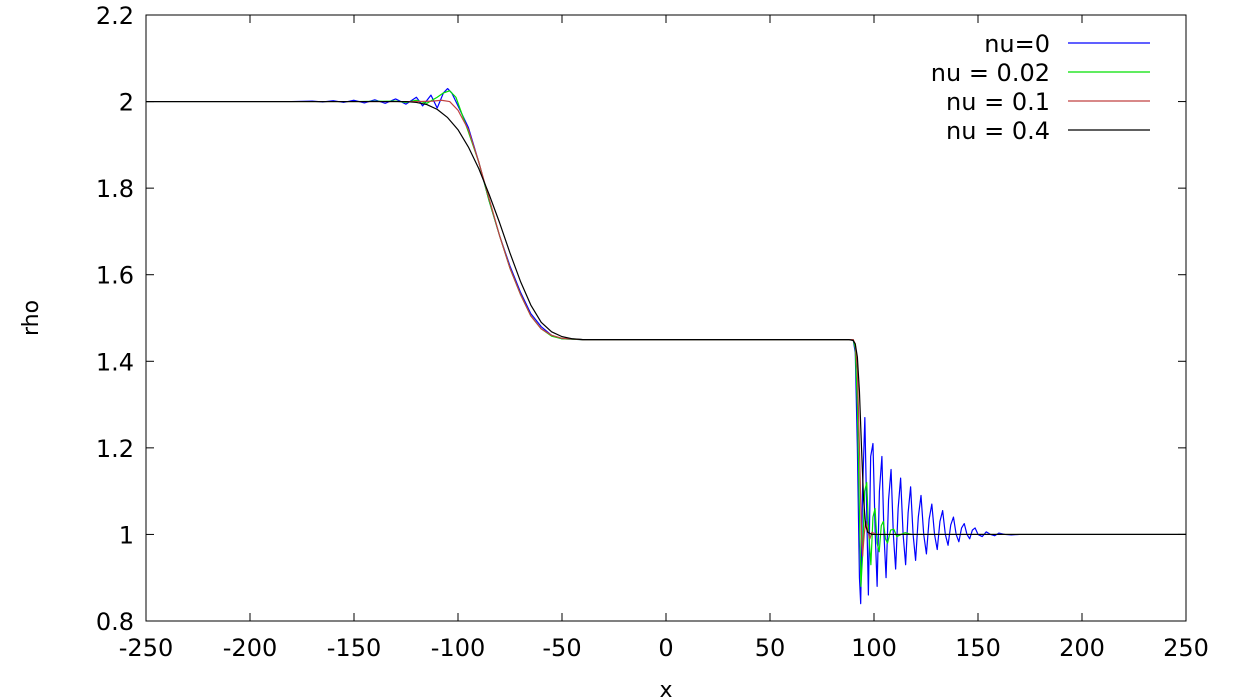 This screenshot has height=699, width=1240. Describe the element at coordinates (115, 16) in the screenshot. I see `y-tick-label: 2.2` at that location.